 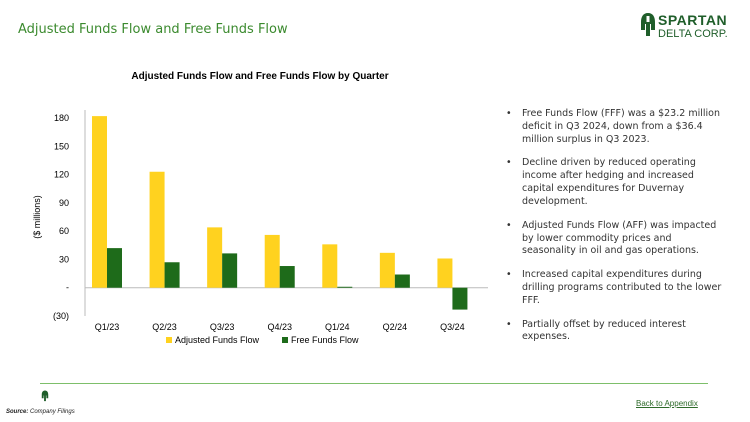 What do you see at coordinates (222, 327) in the screenshot?
I see `x-tick-label: Q3/23` at bounding box center [222, 327].